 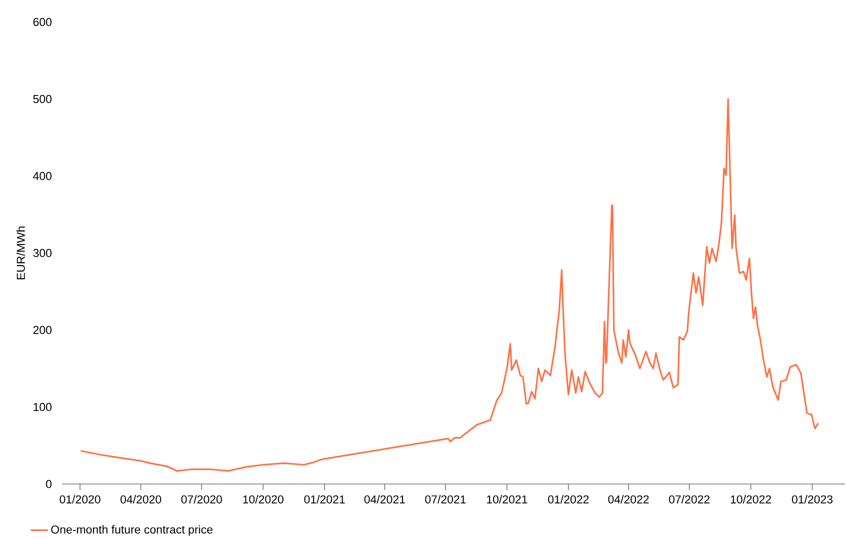 I want to click on x-tick-label: 07/2022, so click(x=689, y=499).